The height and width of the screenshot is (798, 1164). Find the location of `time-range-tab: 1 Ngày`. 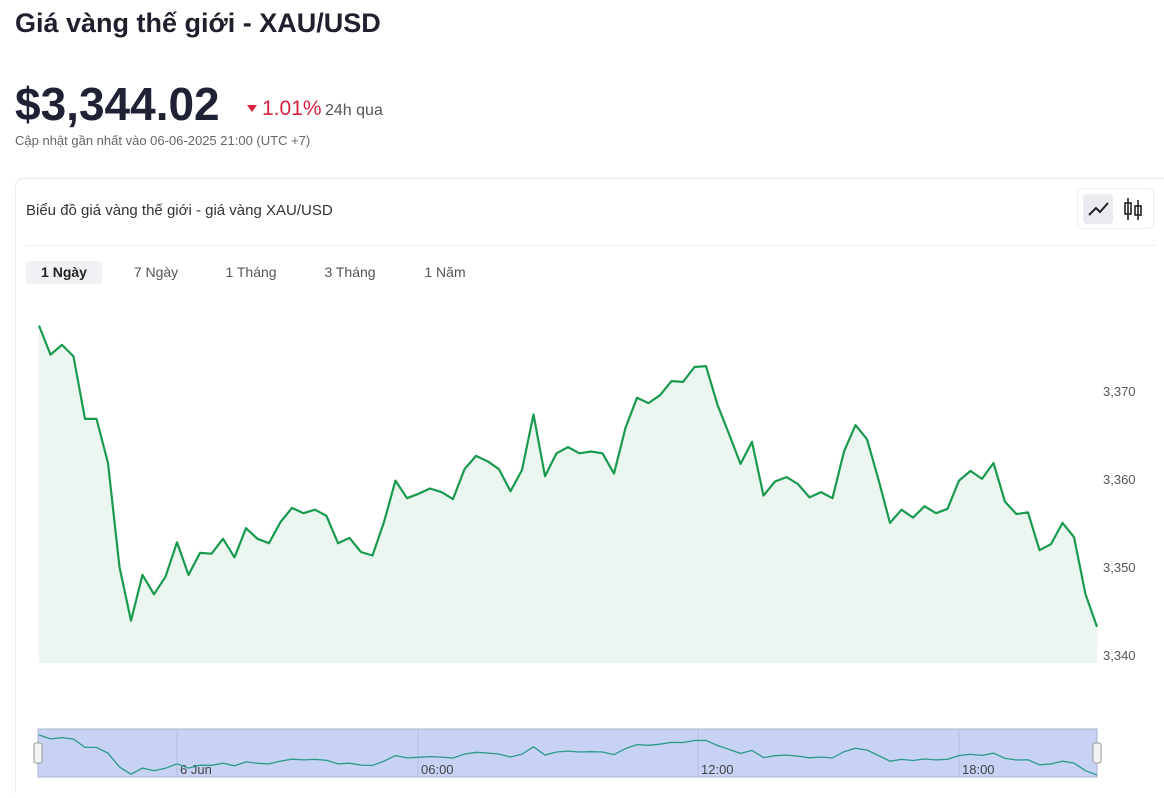

time-range-tab: 1 Ngày is located at coordinates (64, 272).